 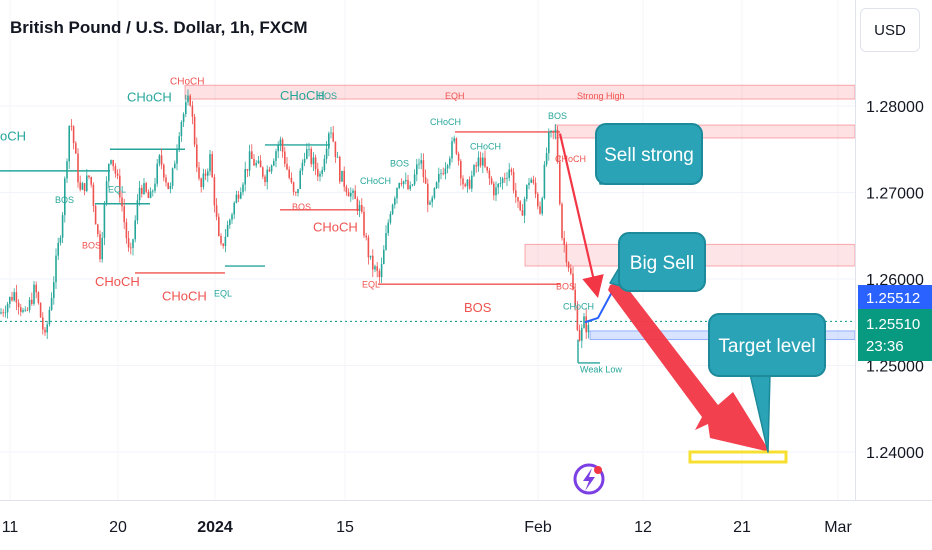 What do you see at coordinates (893, 299) in the screenshot?
I see `marker-price-label: 1.25512` at bounding box center [893, 299].